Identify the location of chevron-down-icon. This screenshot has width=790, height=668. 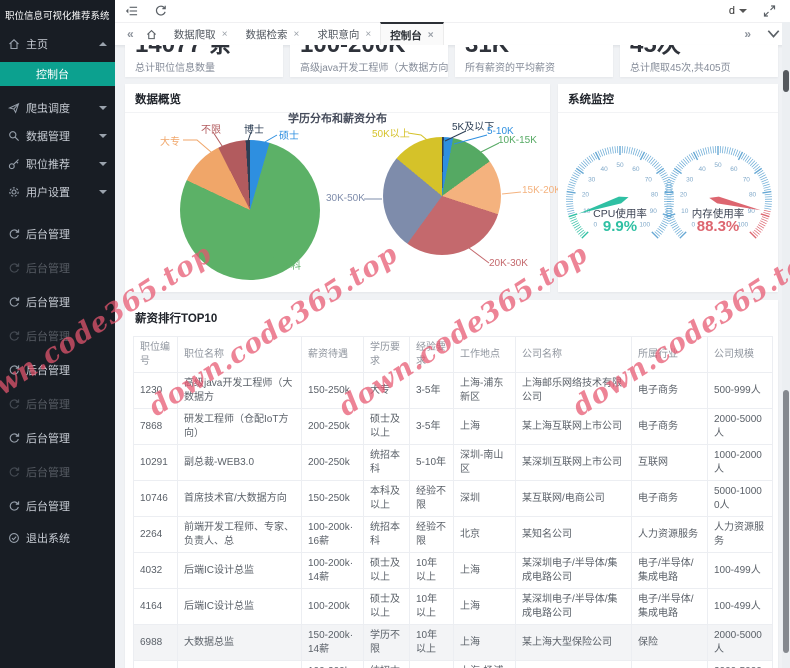
(103, 136).